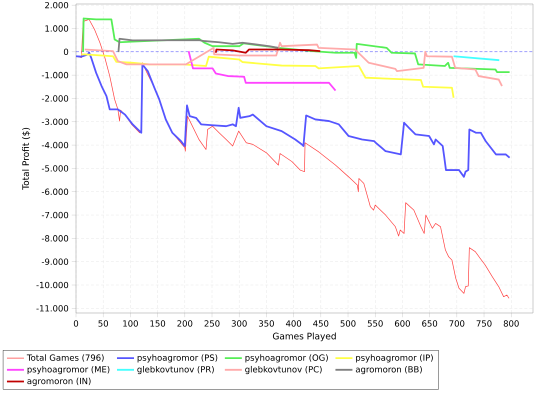 The height and width of the screenshot is (420, 540). I want to click on y-tick-label: 2.000, so click(56, 5).